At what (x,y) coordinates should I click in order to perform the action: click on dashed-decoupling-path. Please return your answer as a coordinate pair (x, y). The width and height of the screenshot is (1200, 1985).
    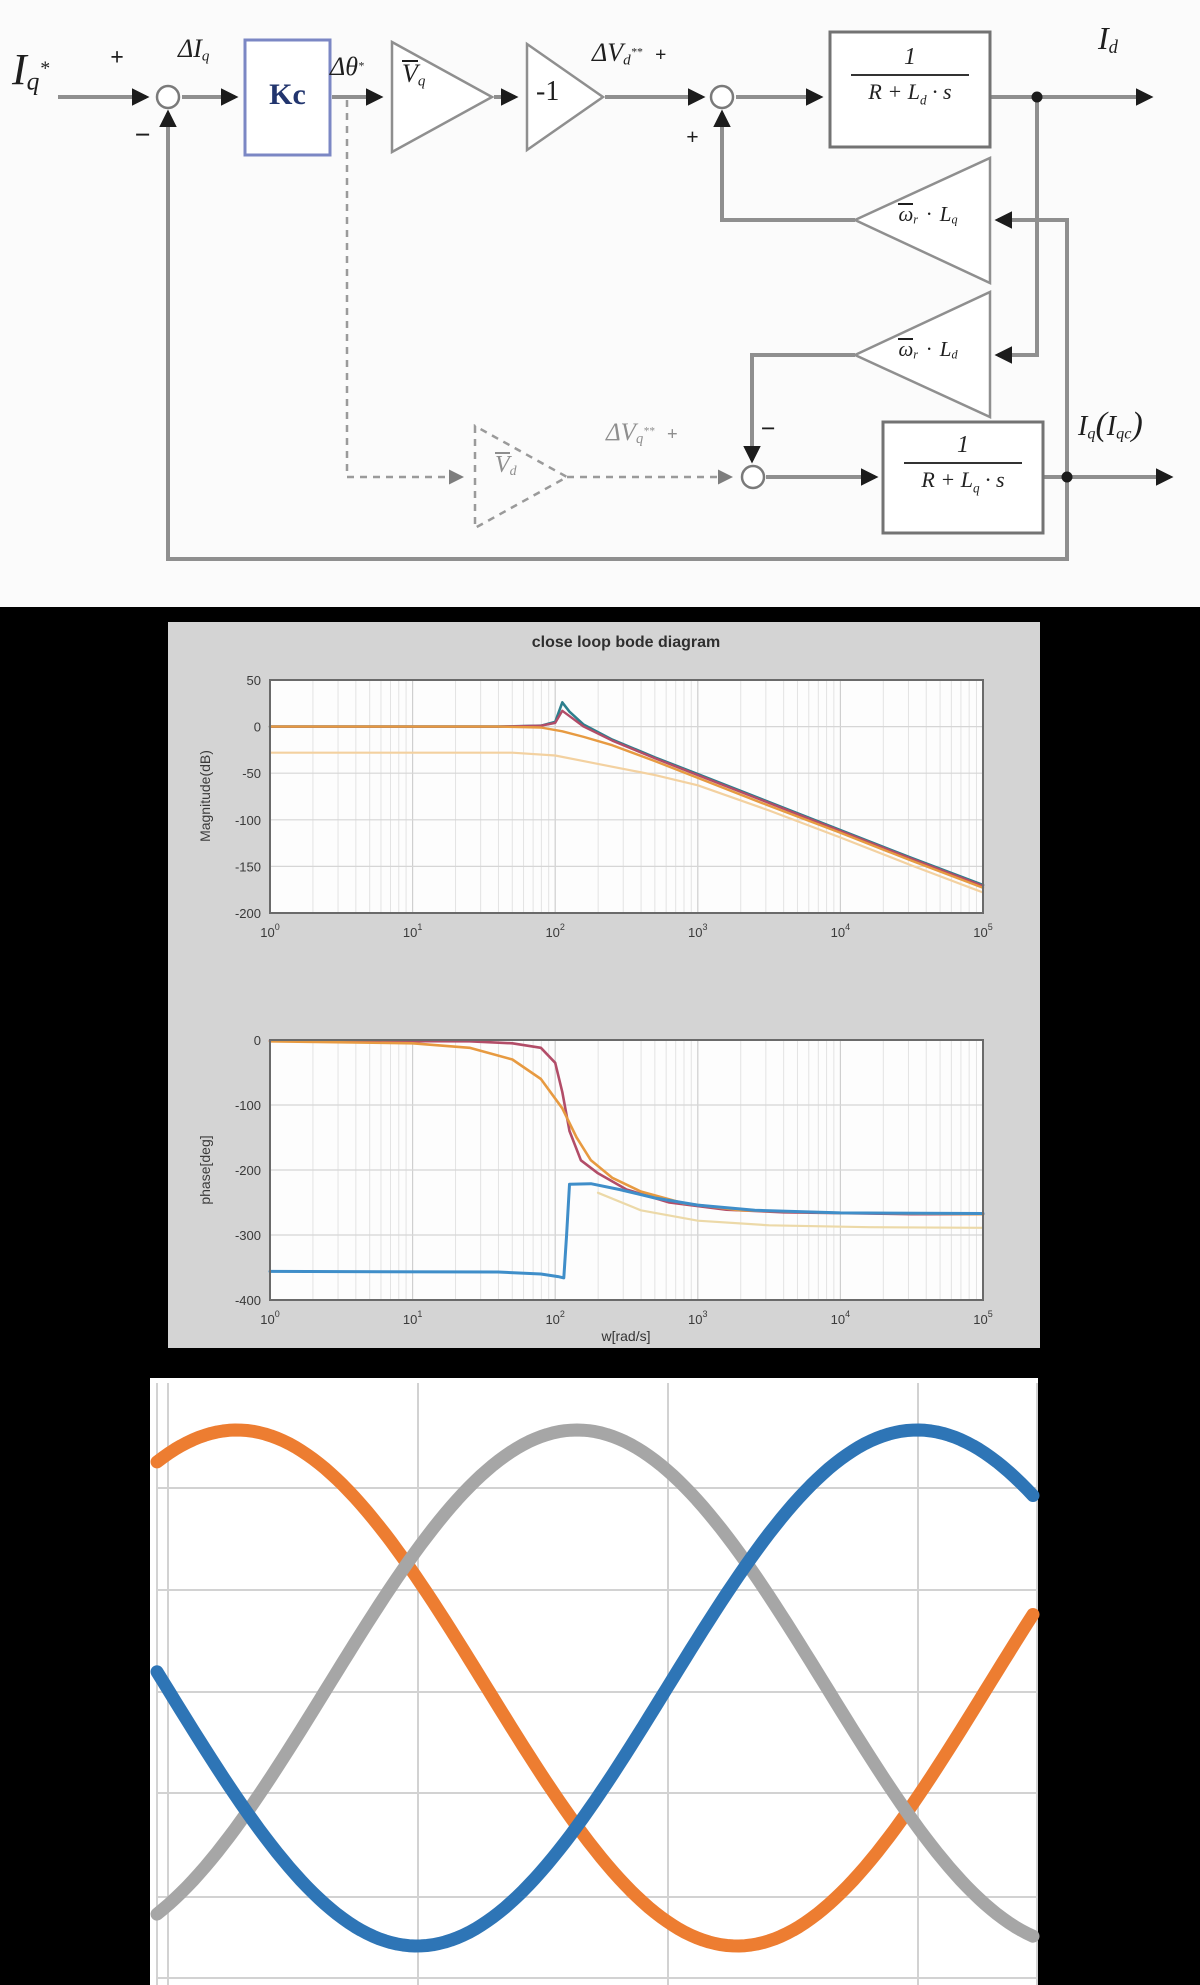
    Looking at the image, I should click on (539, 315).